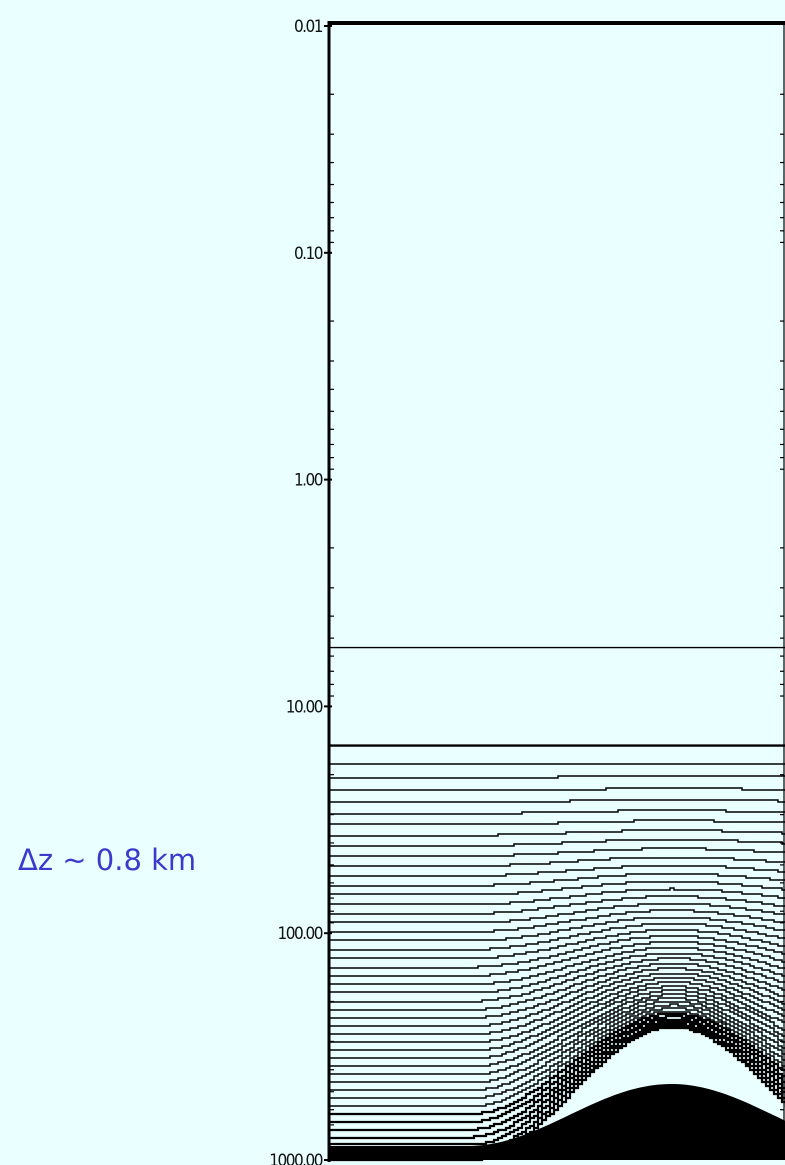 This screenshot has height=1165, width=785. Describe the element at coordinates (107, 860) in the screenshot. I see `level-spacing-annotation: Δz ~ 0.8 km` at that location.